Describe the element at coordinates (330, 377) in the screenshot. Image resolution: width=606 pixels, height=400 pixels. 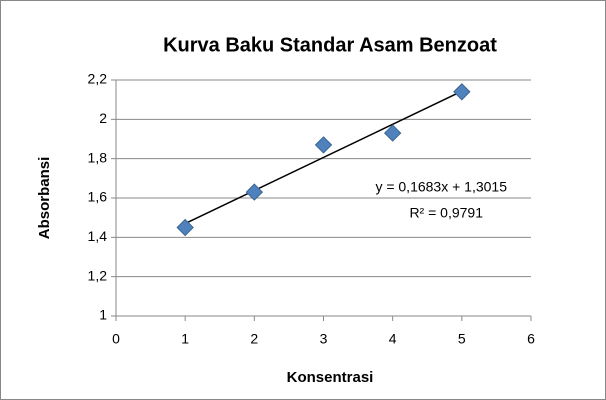
I see `x-axis-label: Konsentrasi` at that location.